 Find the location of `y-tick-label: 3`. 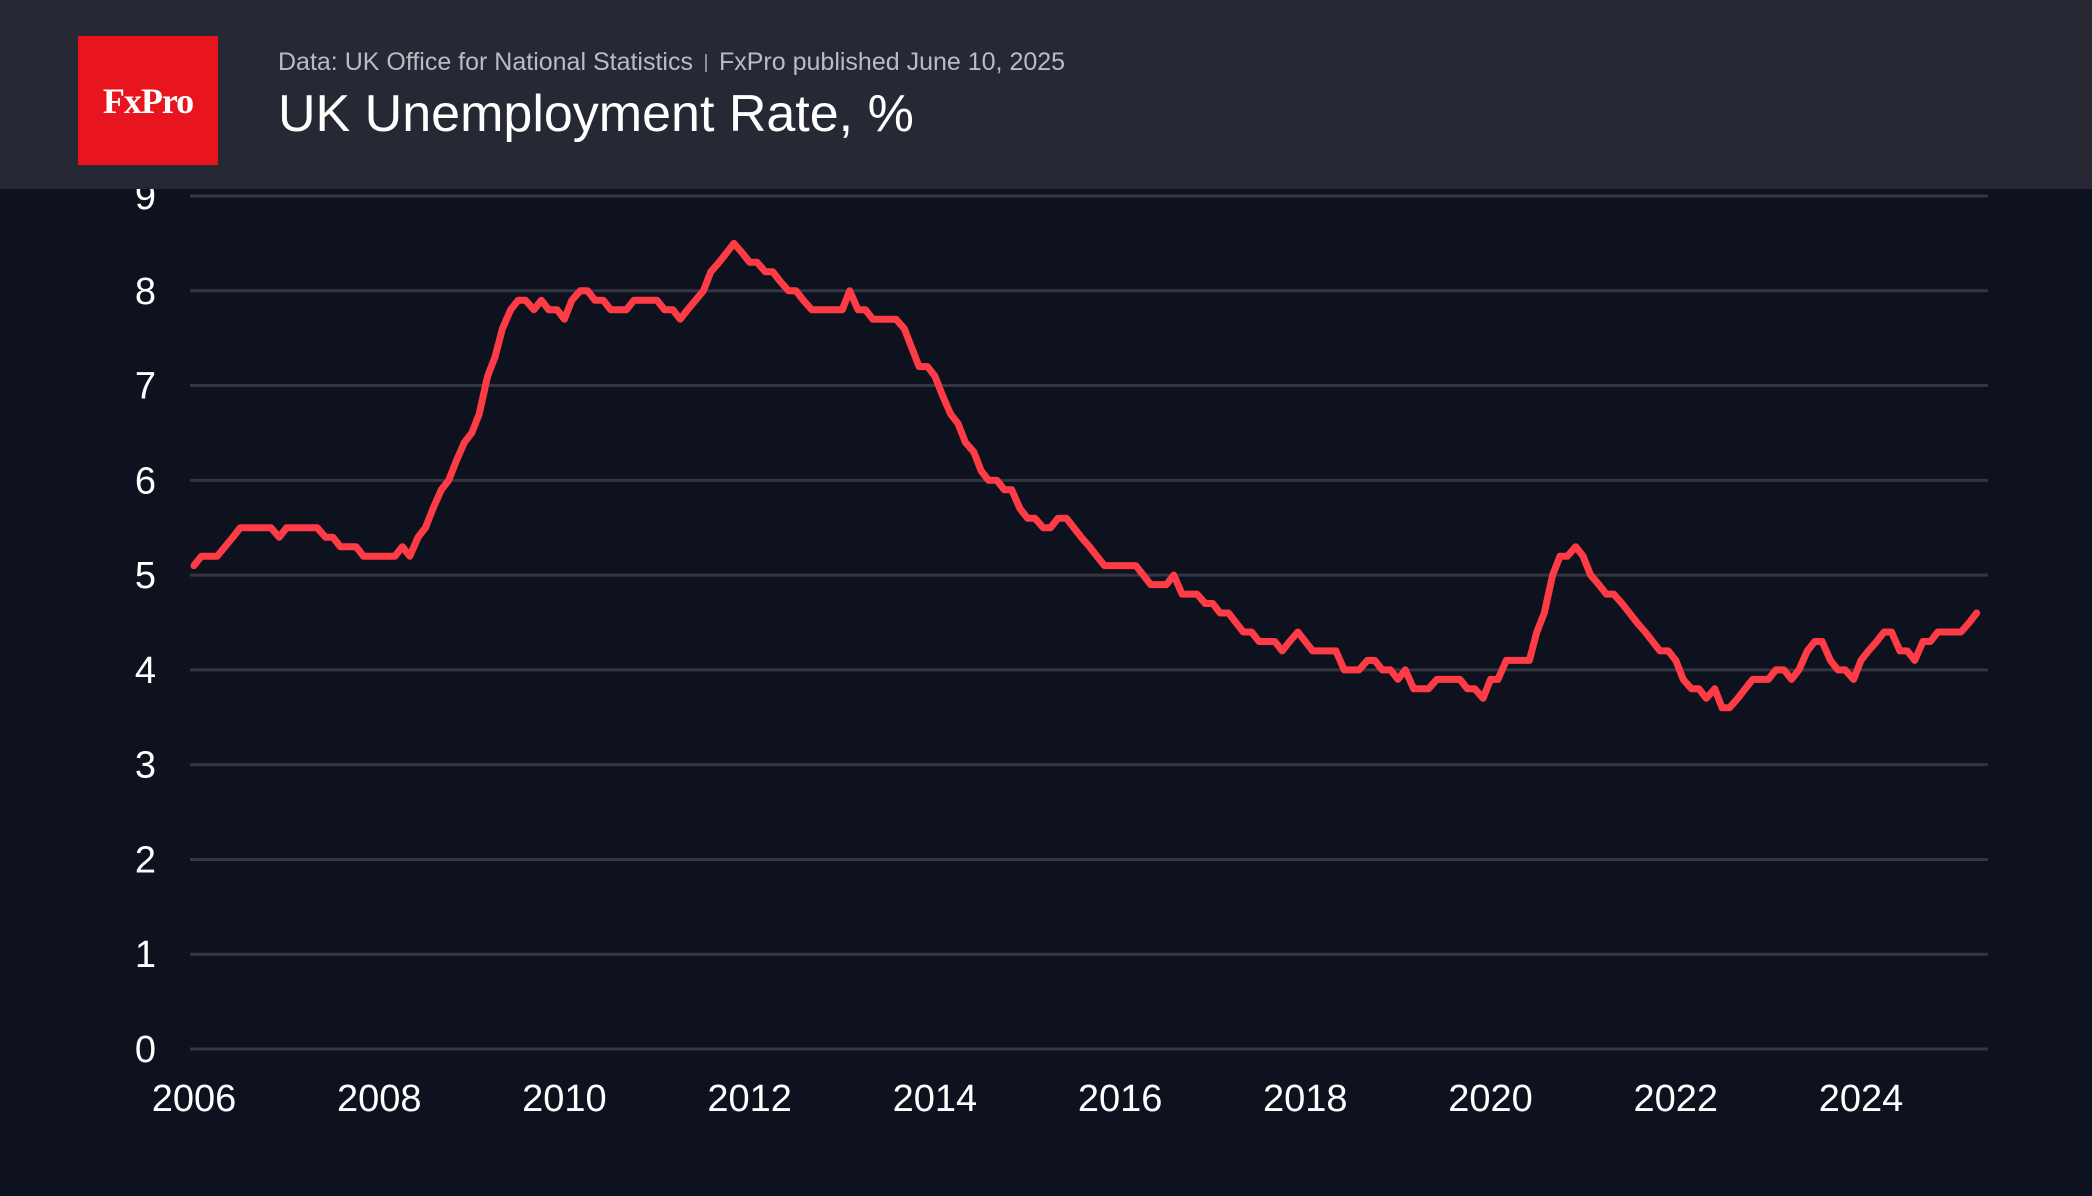

y-tick-label: 3 is located at coordinates (145, 766).